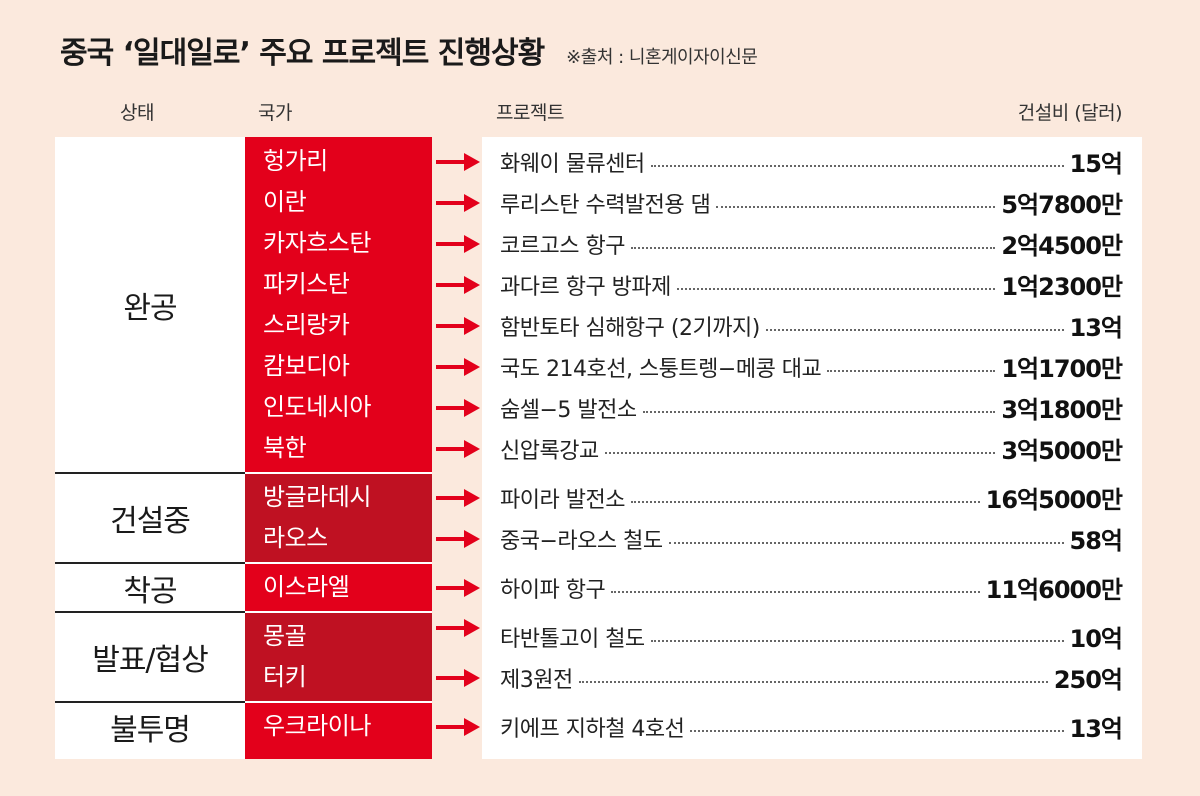  I want to click on country-name: 파키스탄, so click(306, 284).